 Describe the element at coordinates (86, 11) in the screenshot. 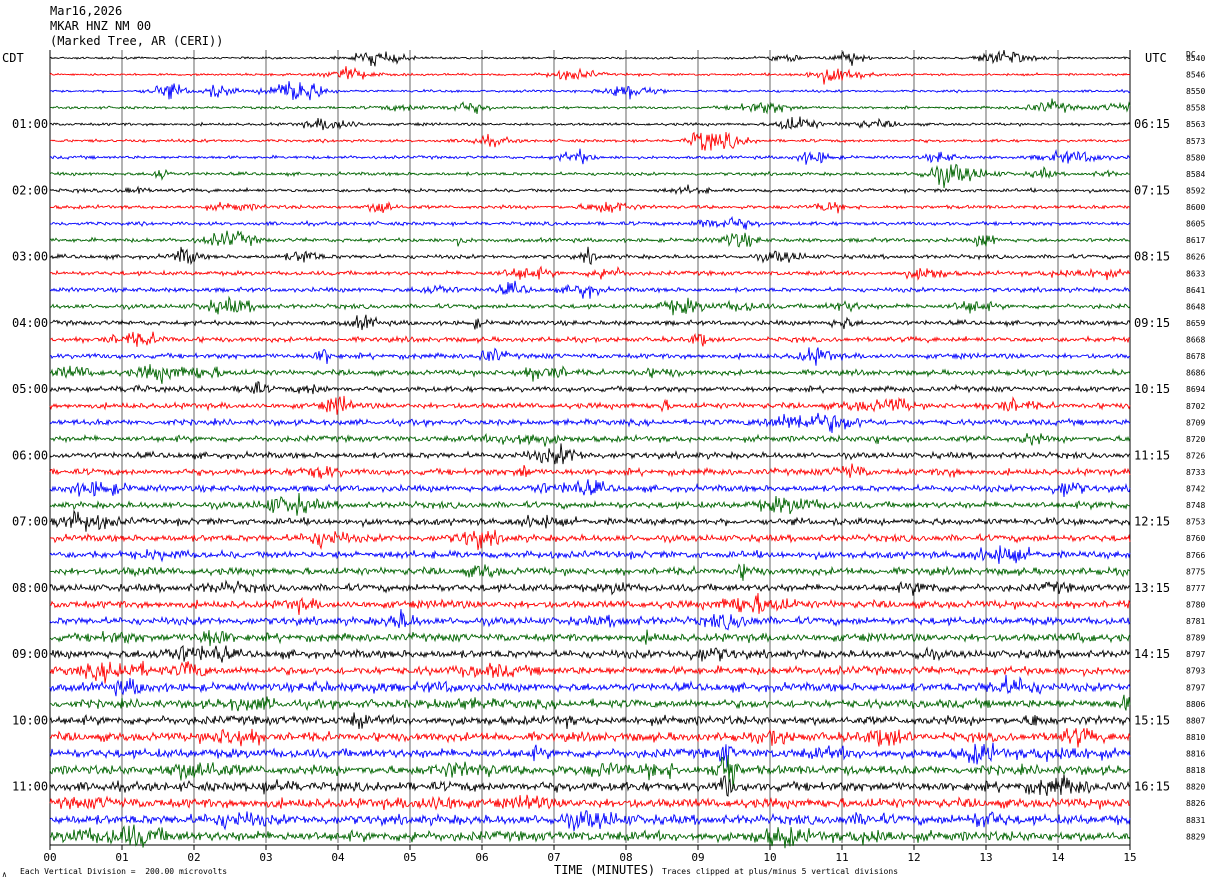

I see `plot-date: Mar16,2026` at that location.